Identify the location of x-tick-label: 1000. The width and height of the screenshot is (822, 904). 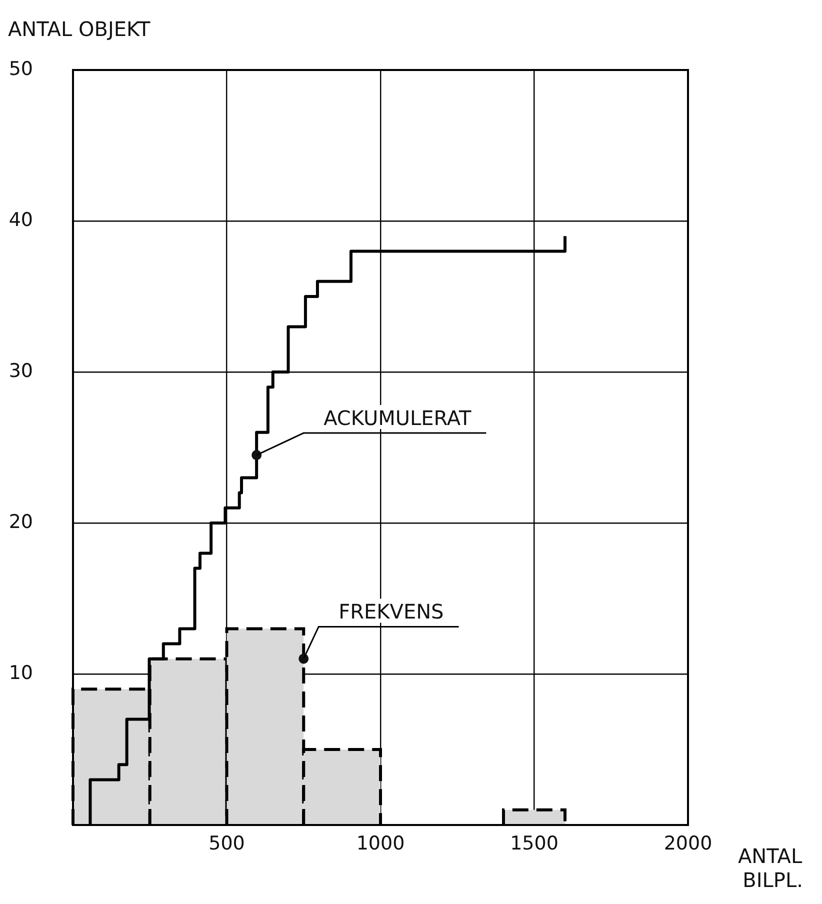
(380, 843).